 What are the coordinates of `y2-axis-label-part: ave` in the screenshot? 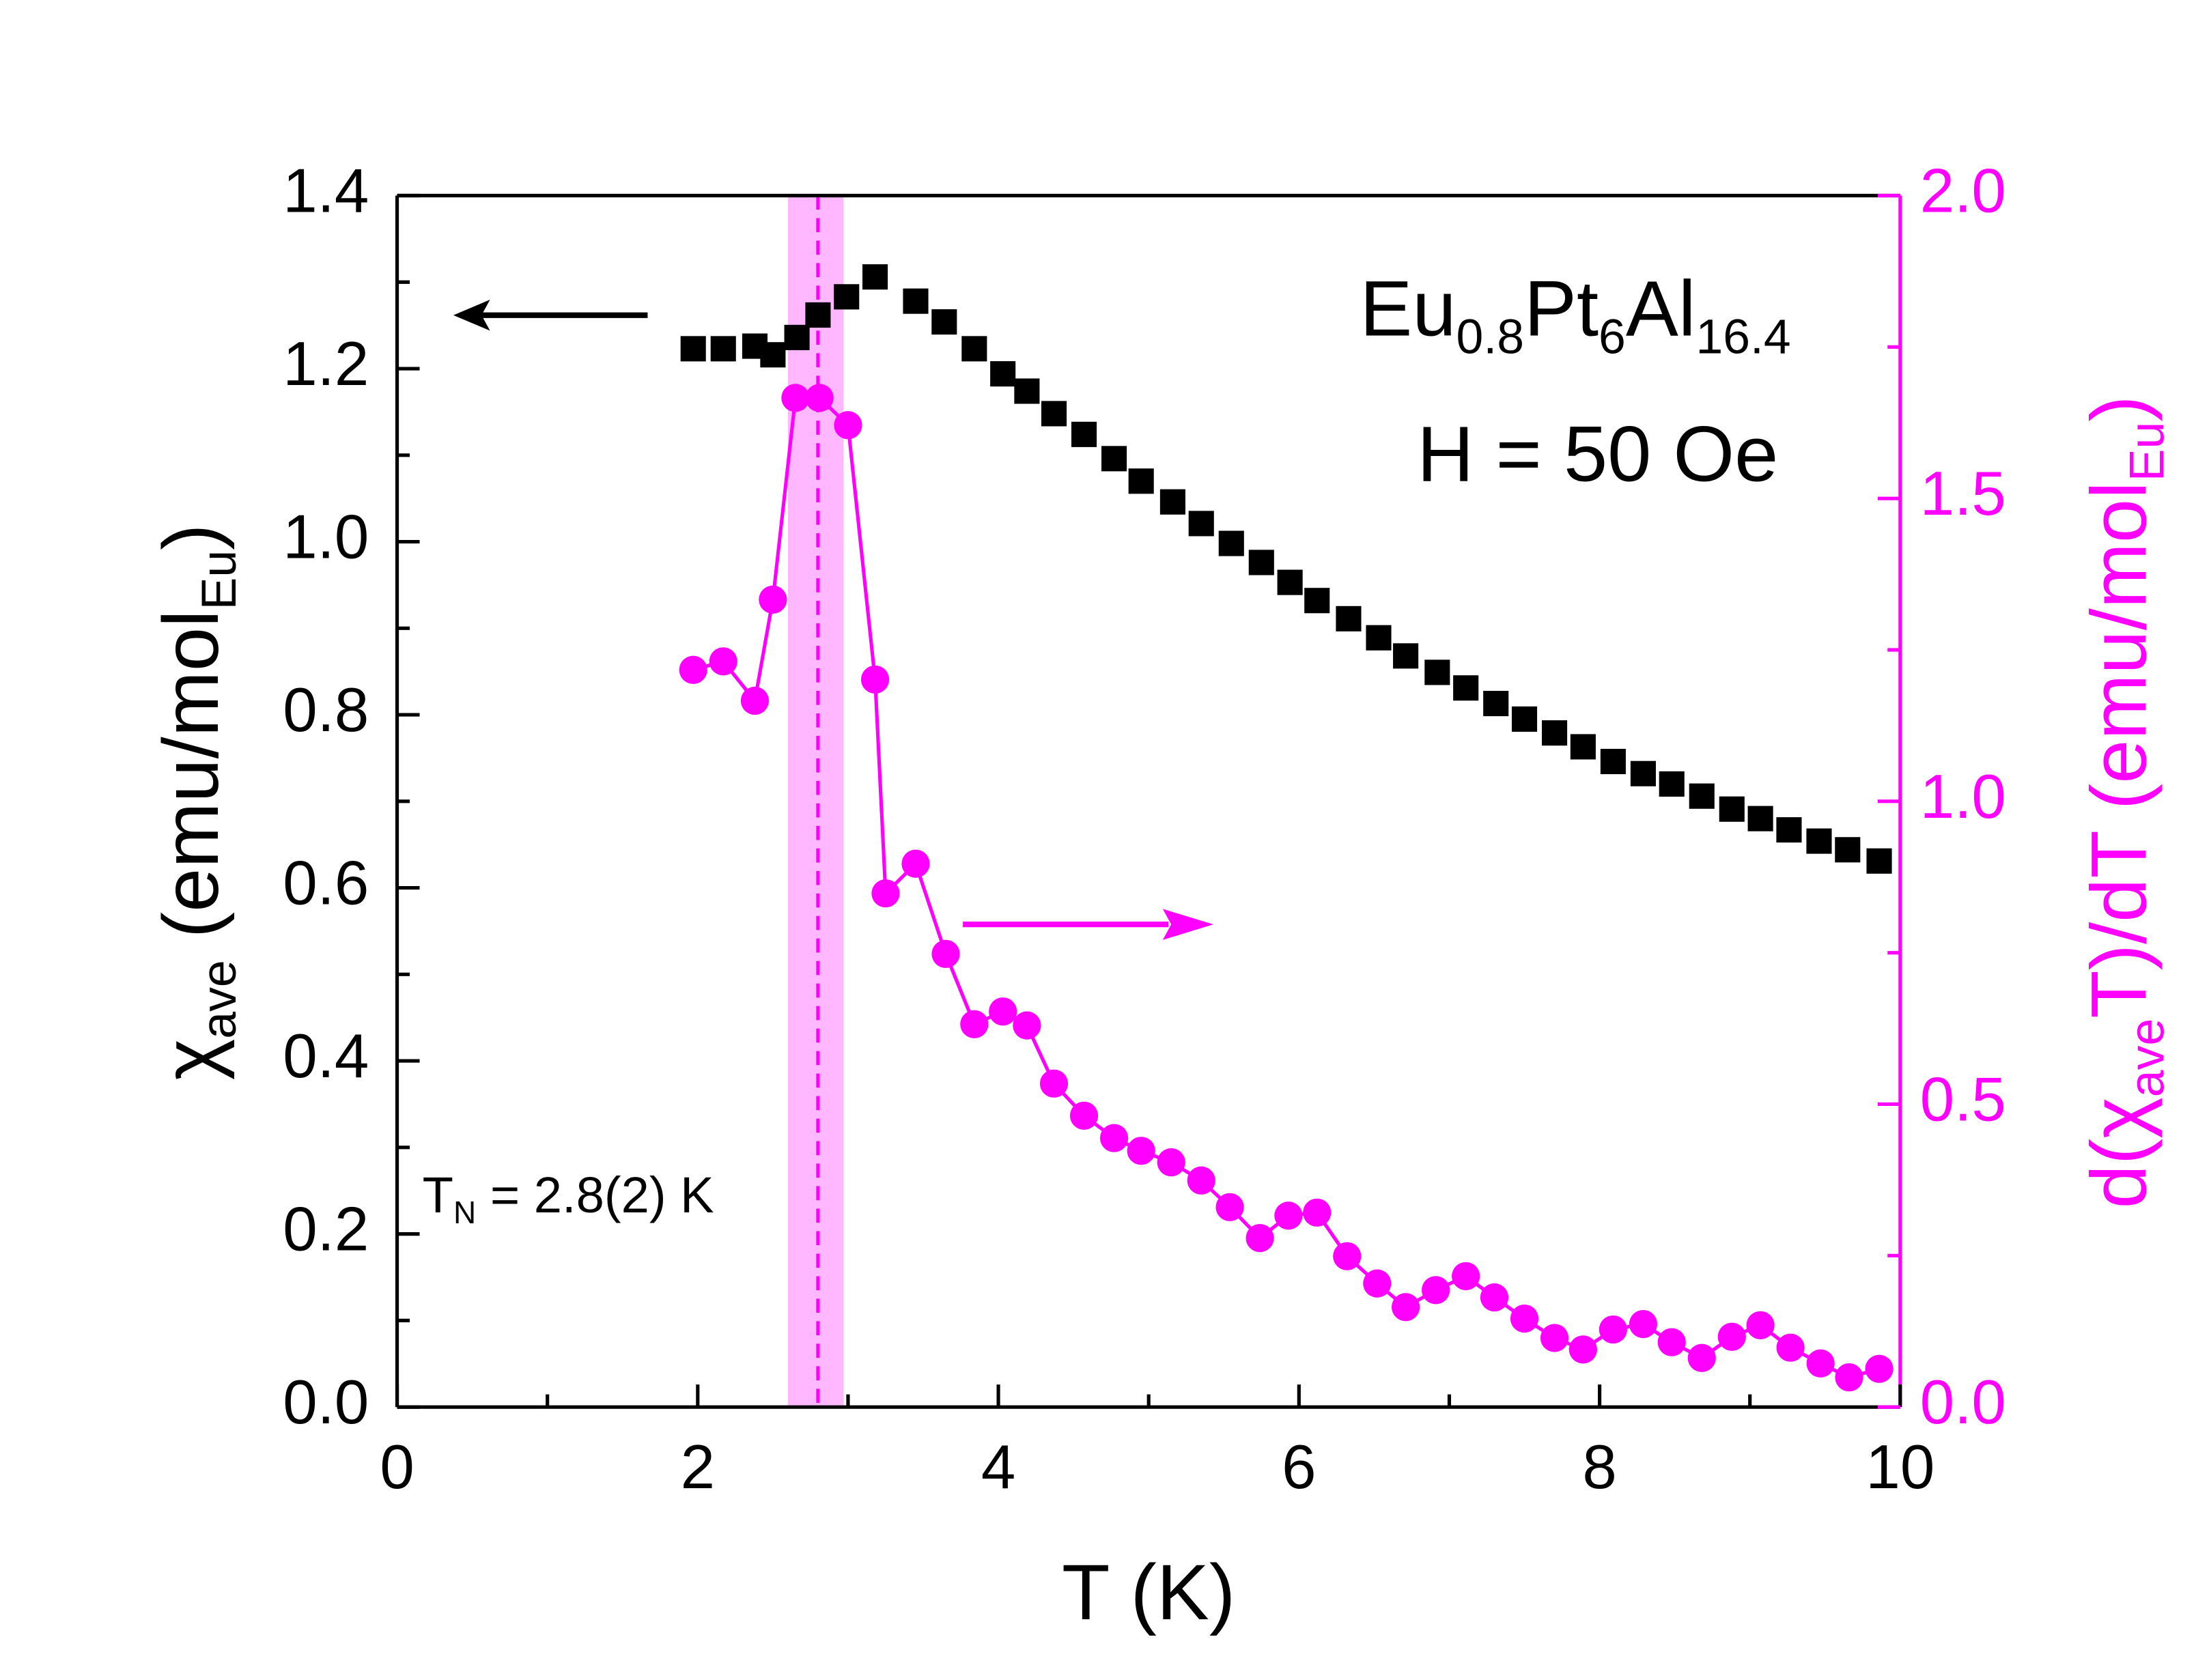 It's located at (2147, 1058).